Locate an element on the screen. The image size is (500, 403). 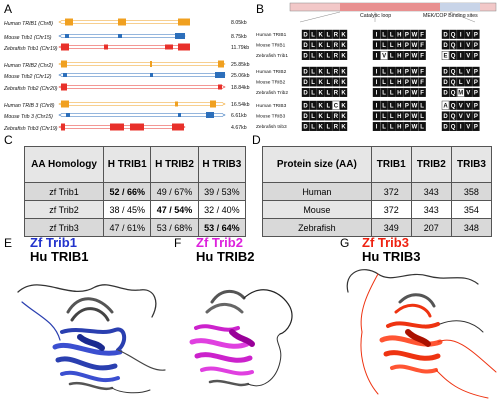
table-row: zf Trib2 38 / 45% 47 / 54% 32 / 40% is located at coordinates (135, 209).